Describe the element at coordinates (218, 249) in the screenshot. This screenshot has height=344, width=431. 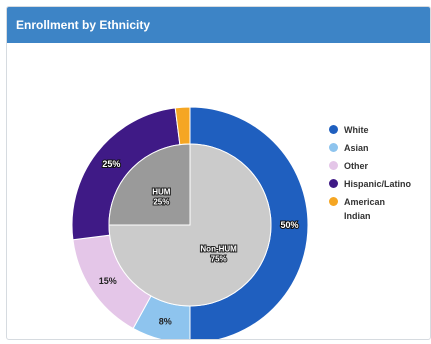
I see `inner-label-non-hum: Non-HUM` at that location.